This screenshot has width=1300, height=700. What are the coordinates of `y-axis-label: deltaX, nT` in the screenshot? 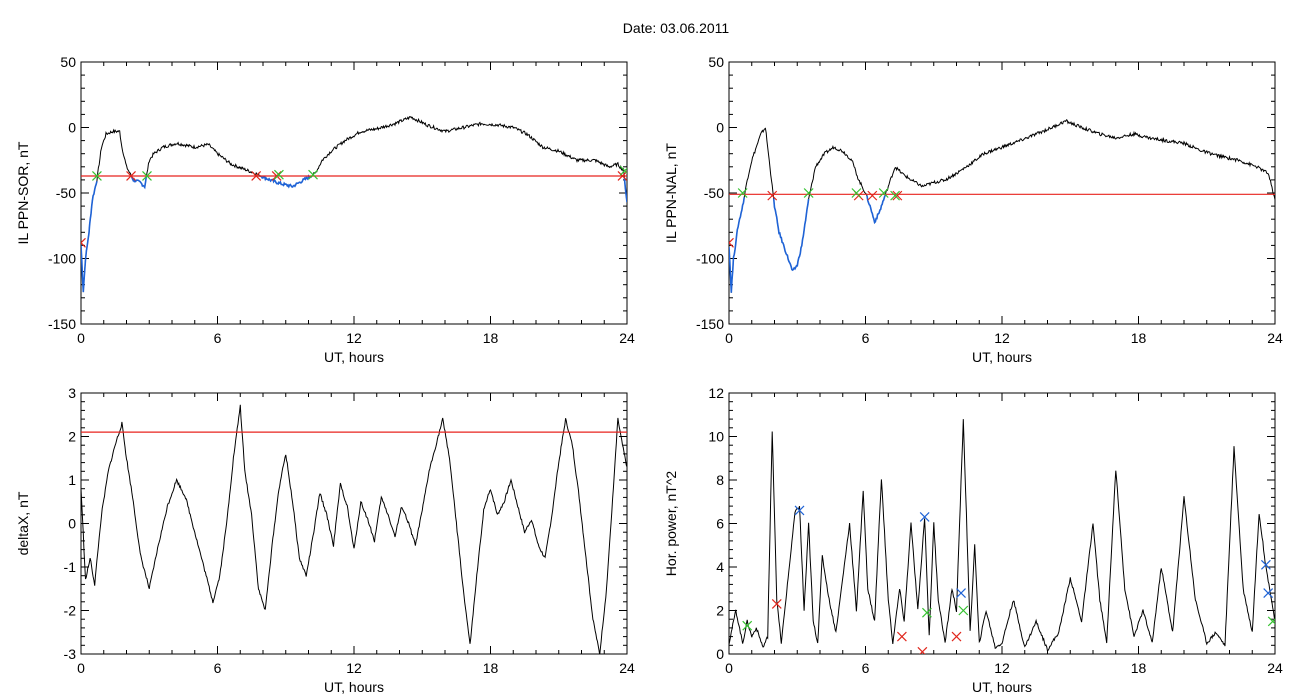 It's located at (23, 523).